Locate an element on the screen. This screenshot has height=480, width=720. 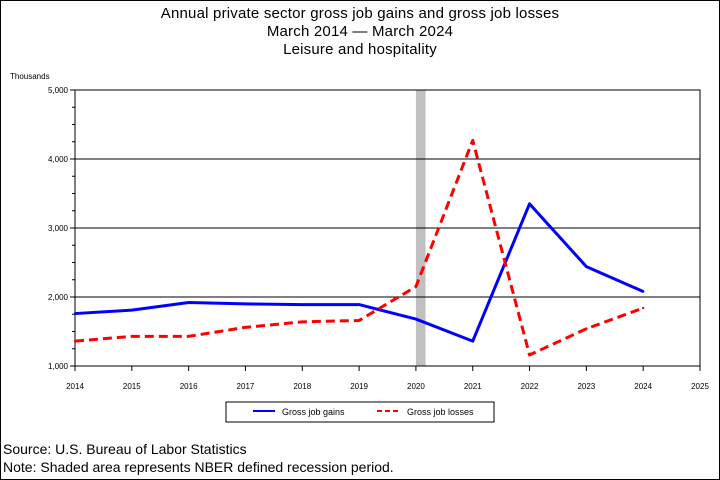
y-axis-label: Thousands is located at coordinates (30, 76).